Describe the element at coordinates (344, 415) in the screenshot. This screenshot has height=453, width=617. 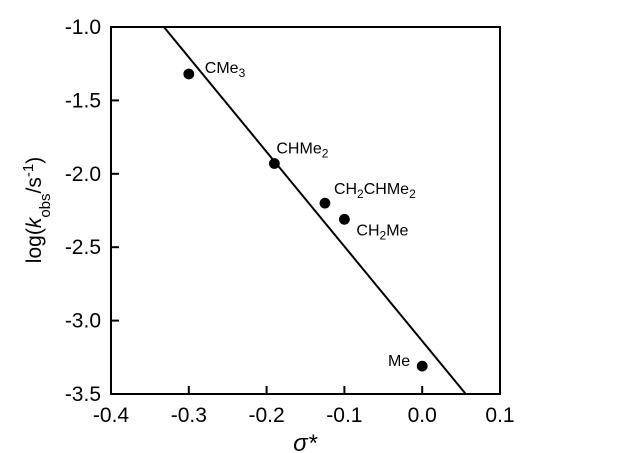
I see `x-tick-label: -0.1` at that location.